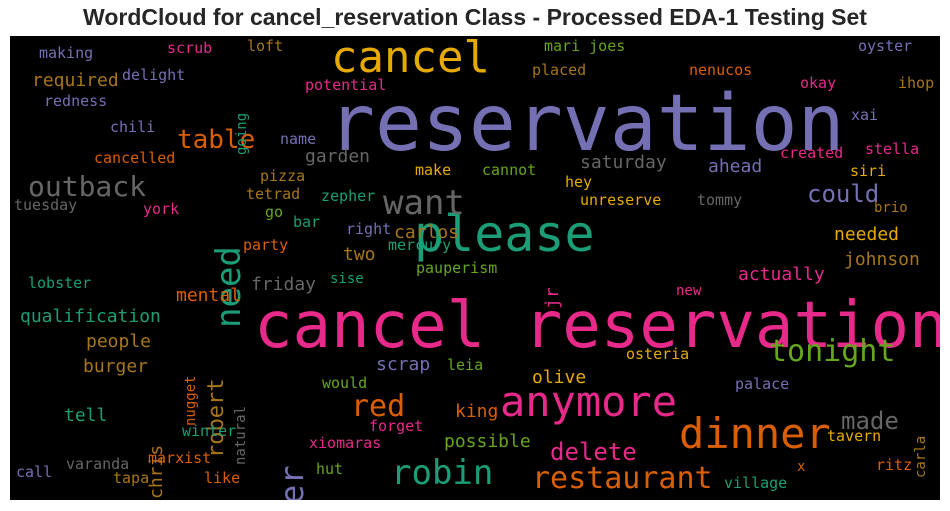  What do you see at coordinates (90, 316) in the screenshot?
I see `word-qualification: qualification` at bounding box center [90, 316].